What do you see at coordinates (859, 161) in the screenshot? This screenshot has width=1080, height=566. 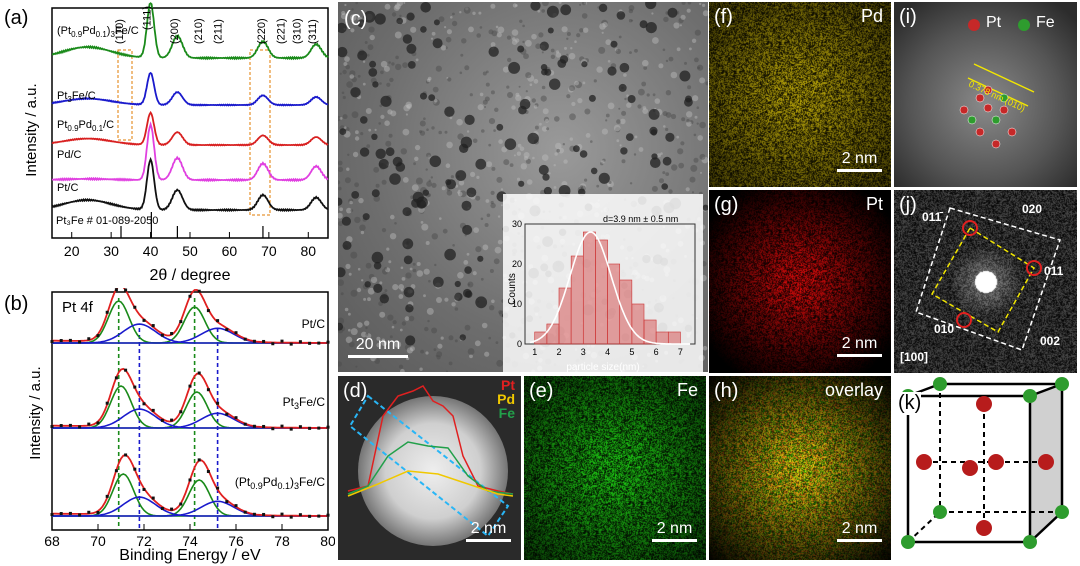 I see `pd-scalebar: 2 nm` at bounding box center [859, 161].